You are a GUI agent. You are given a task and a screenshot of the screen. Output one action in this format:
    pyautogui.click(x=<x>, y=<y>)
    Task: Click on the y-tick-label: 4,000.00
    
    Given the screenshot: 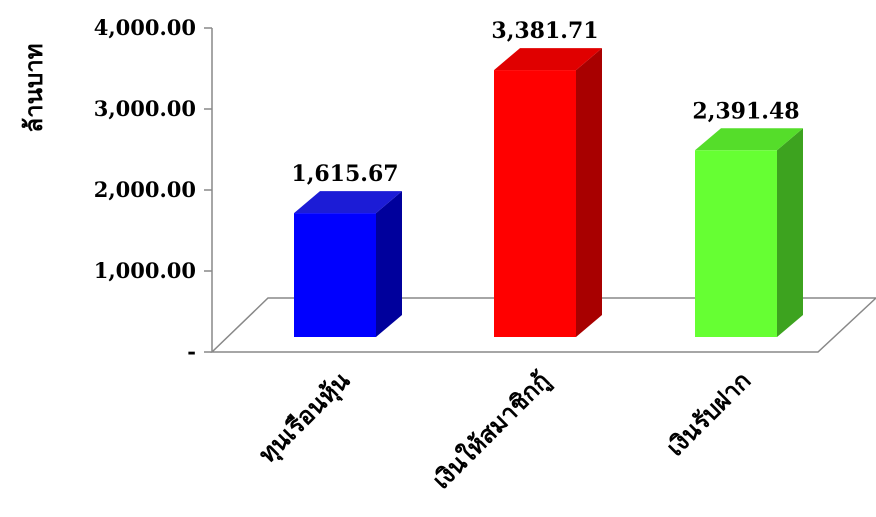 What is the action you would take?
    pyautogui.click(x=145, y=27)
    